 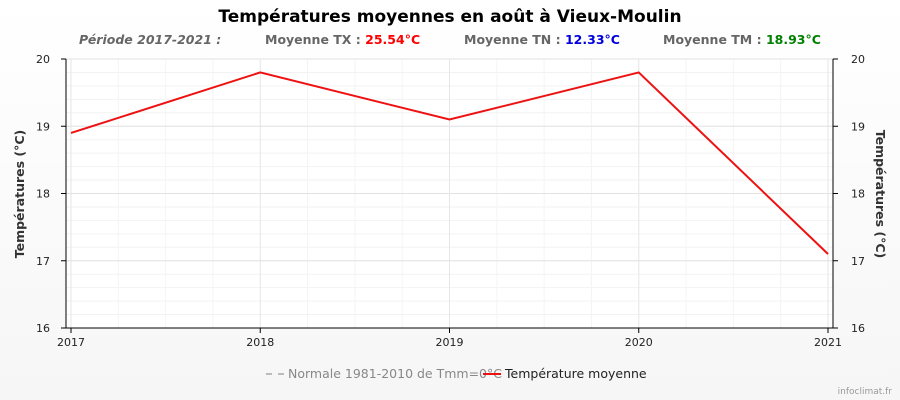 I want to click on legend-item-mean: Température moyenne, so click(x=565, y=373).